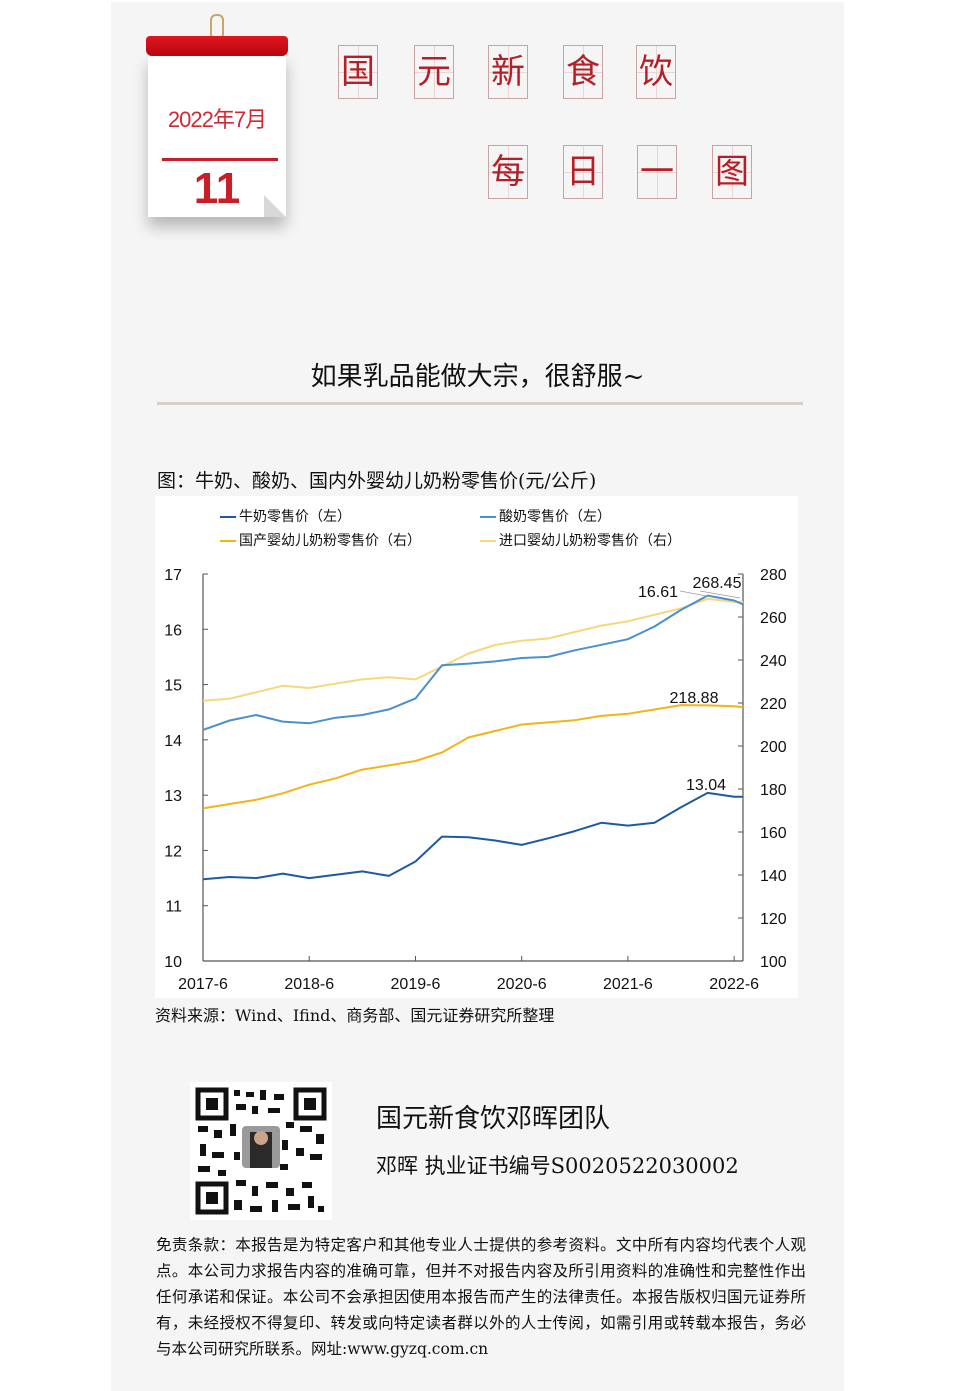  I want to click on legend-item-domestic-formula: 国产婴幼儿奶粉零售价（右）, so click(320, 540).